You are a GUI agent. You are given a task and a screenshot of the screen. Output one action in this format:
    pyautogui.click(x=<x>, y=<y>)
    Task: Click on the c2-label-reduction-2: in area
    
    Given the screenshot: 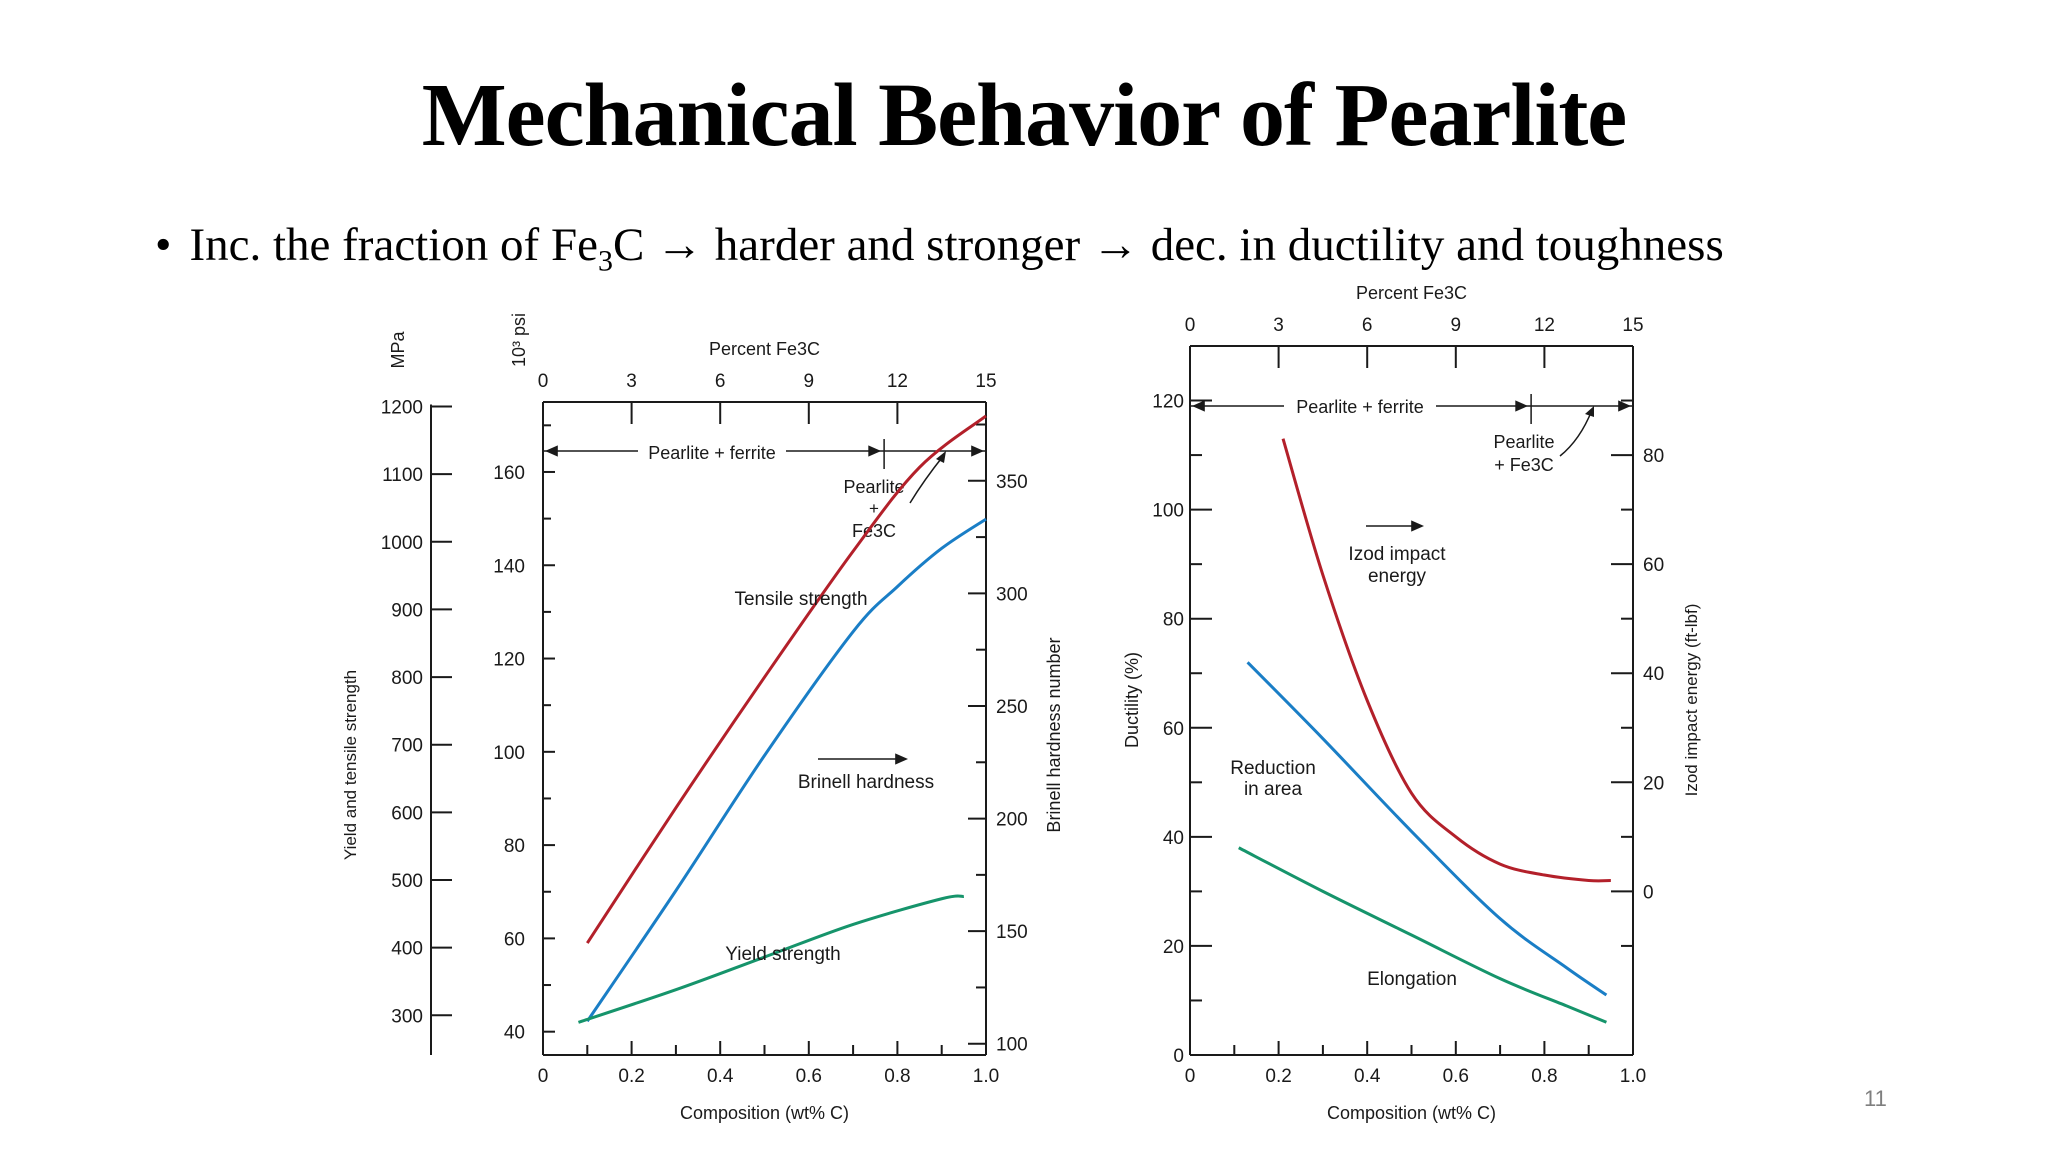 What is the action you would take?
    pyautogui.click(x=1273, y=789)
    